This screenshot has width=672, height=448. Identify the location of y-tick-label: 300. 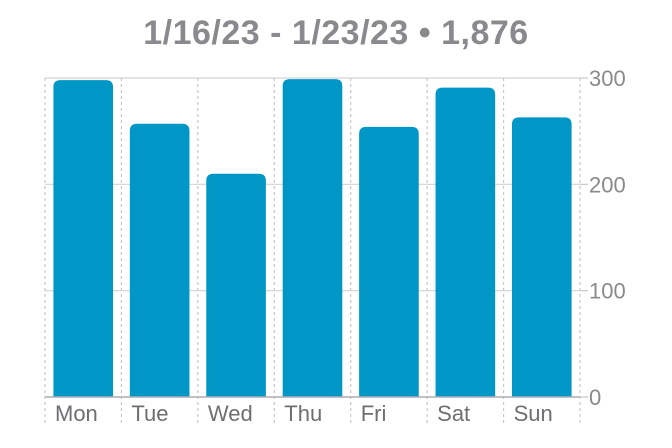
(607, 78).